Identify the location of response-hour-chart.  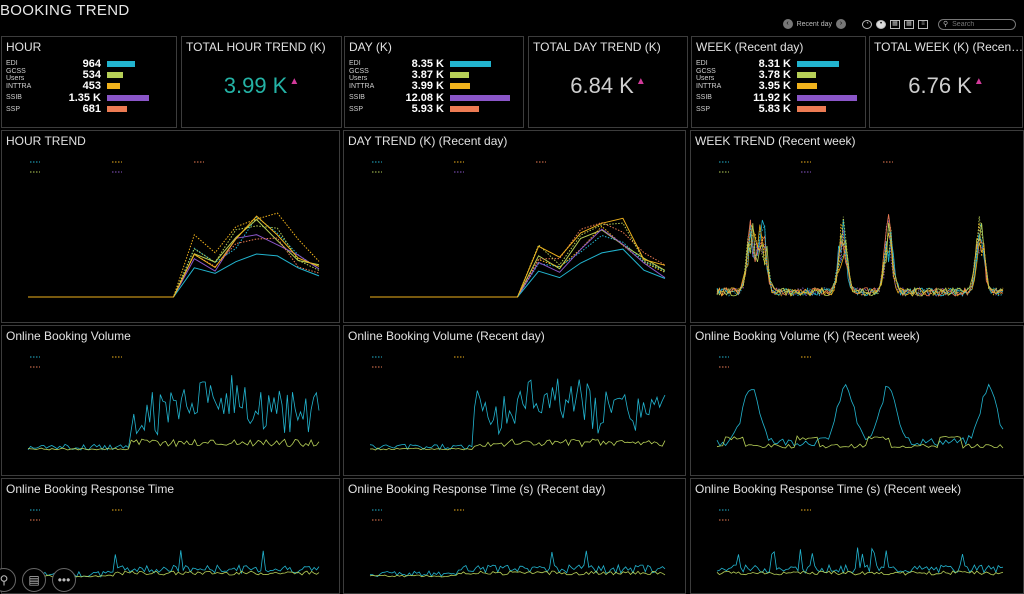
(173, 543).